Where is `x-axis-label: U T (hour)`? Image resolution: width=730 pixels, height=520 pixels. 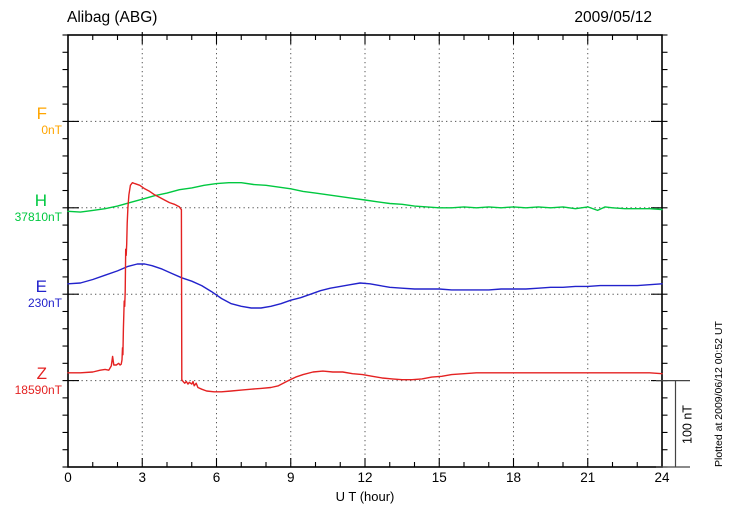 x-axis-label: U T (hour) is located at coordinates (365, 496).